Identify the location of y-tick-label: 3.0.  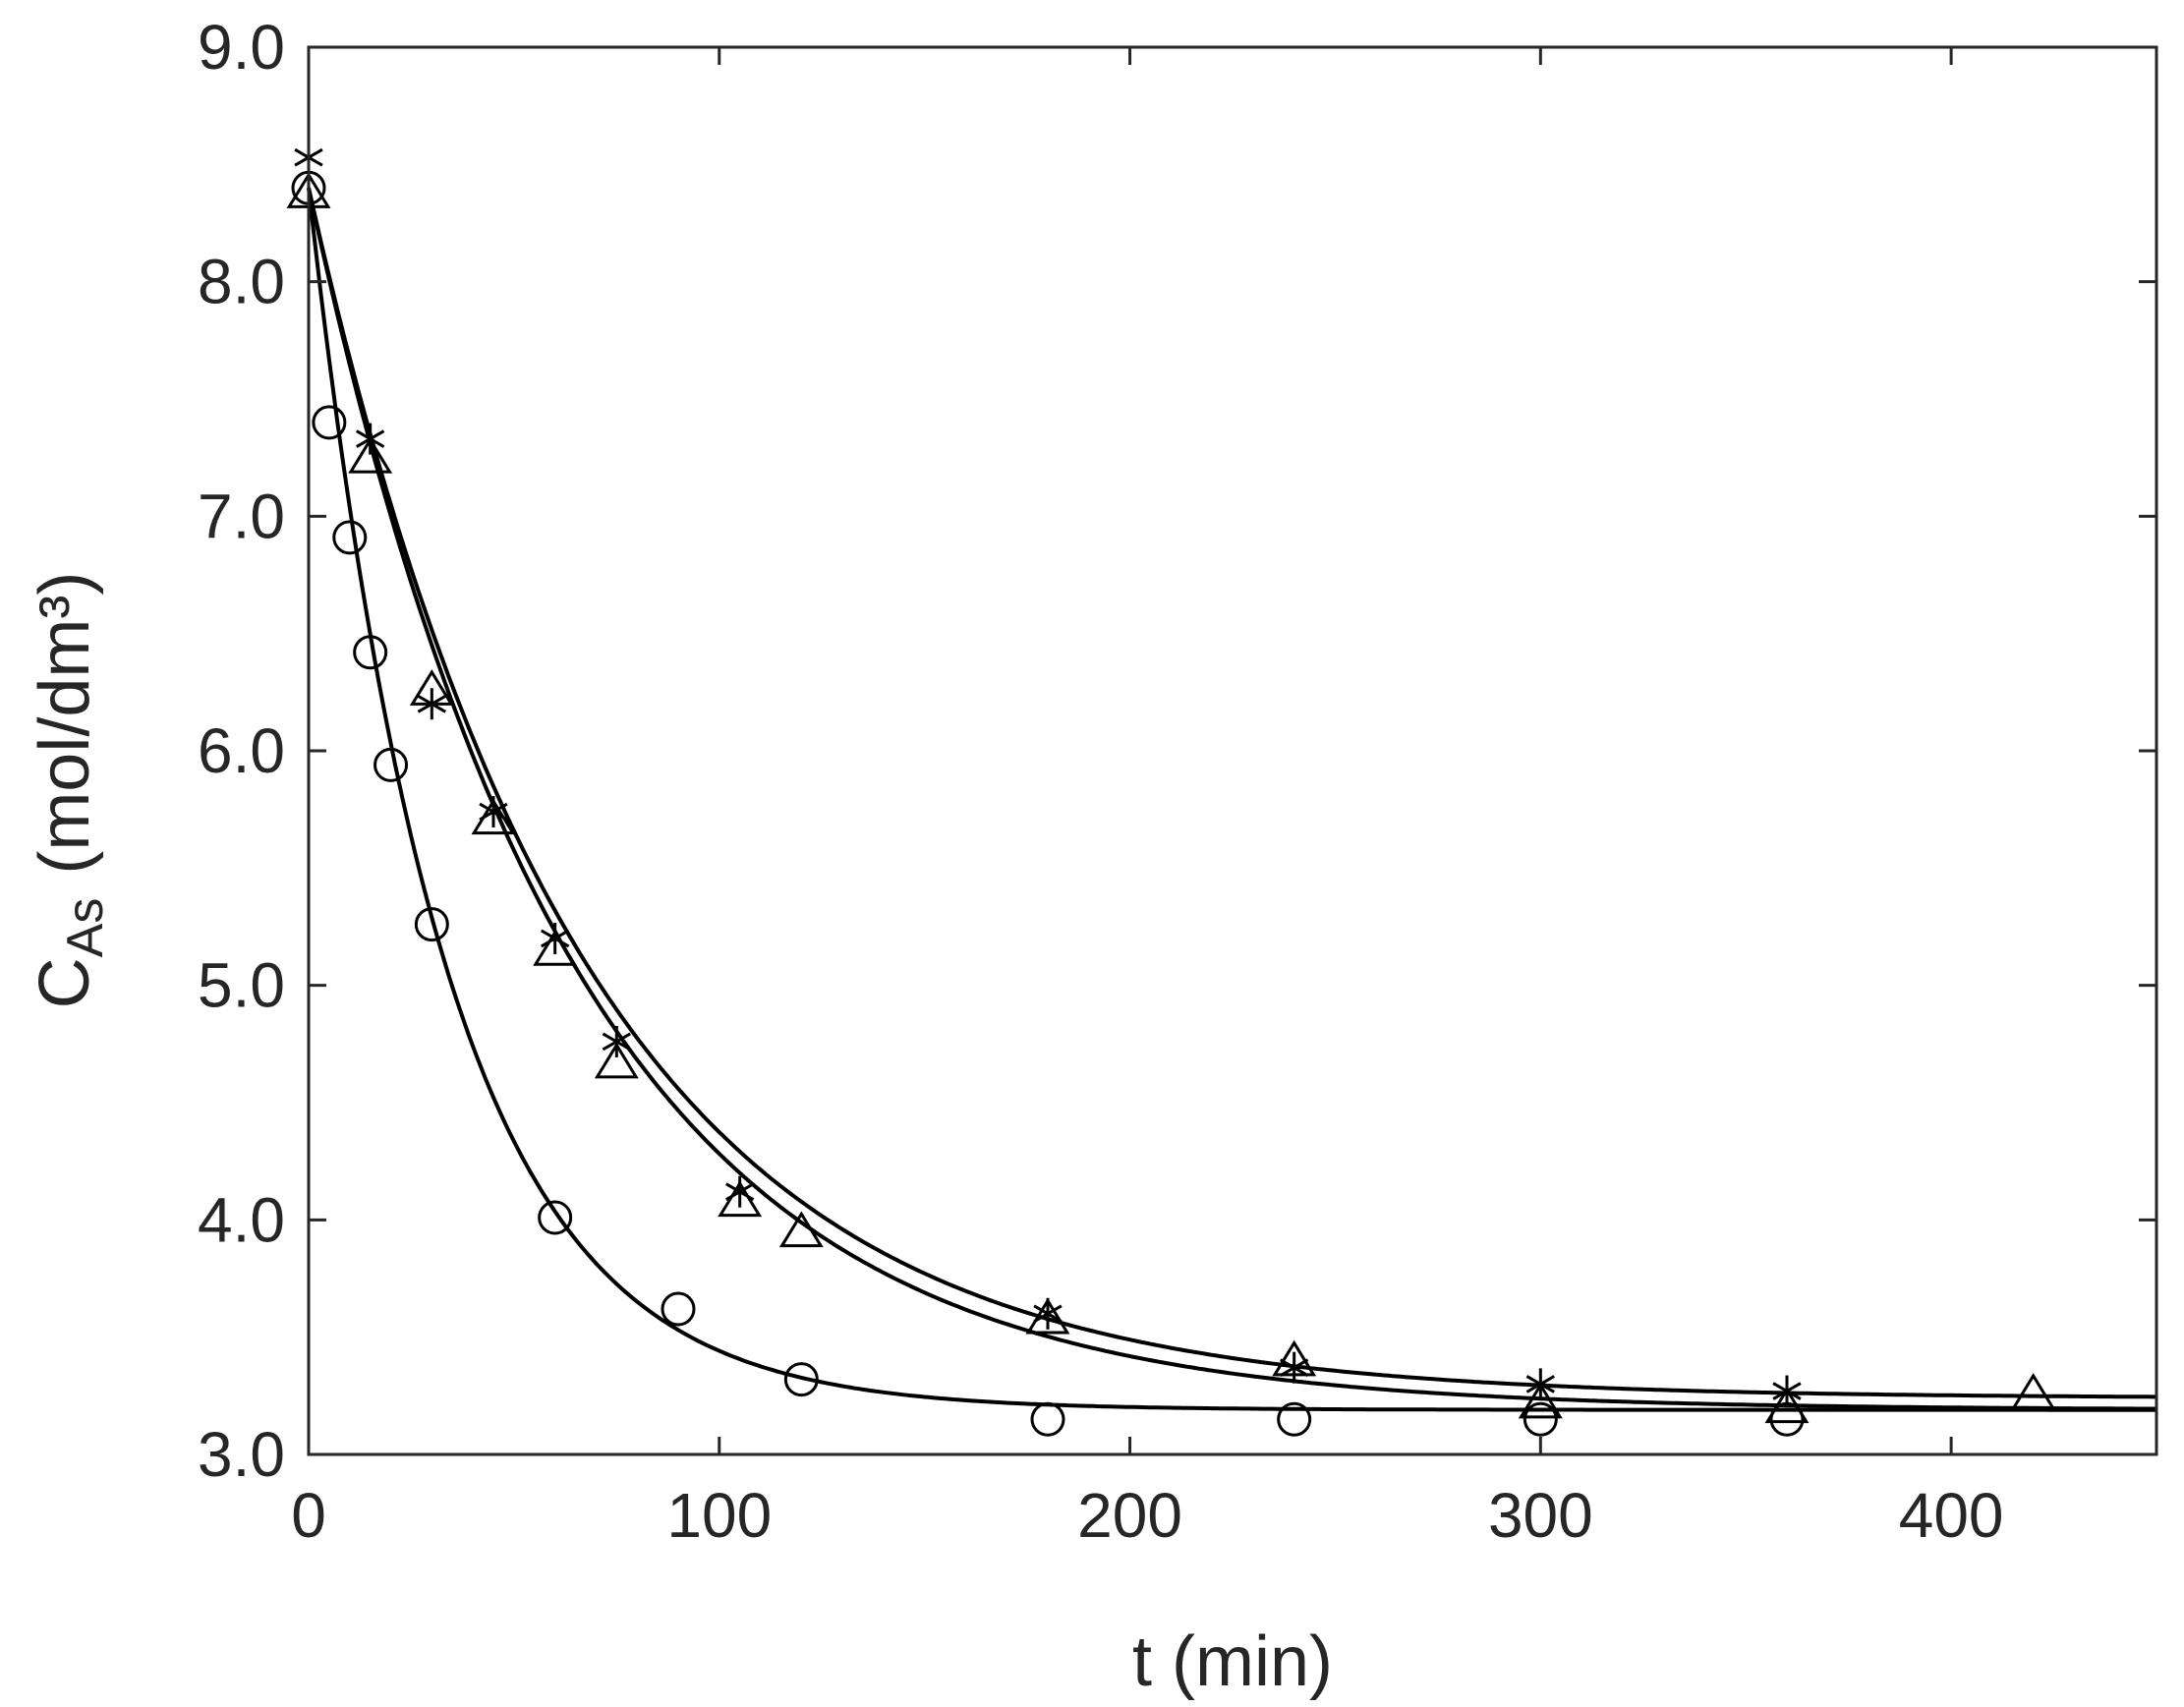
(241, 1454).